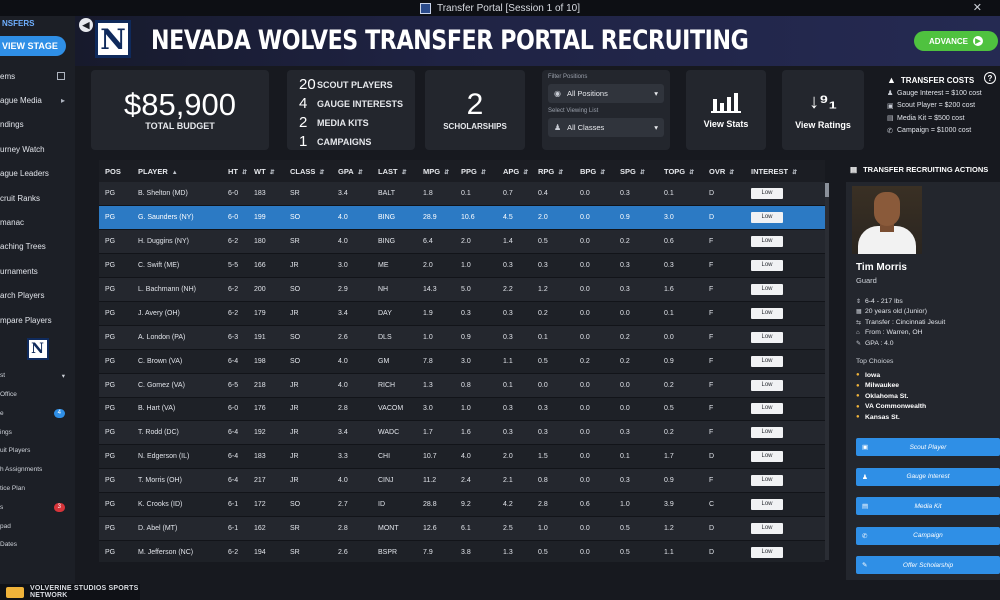  I want to click on column-header: POS, so click(115, 171).